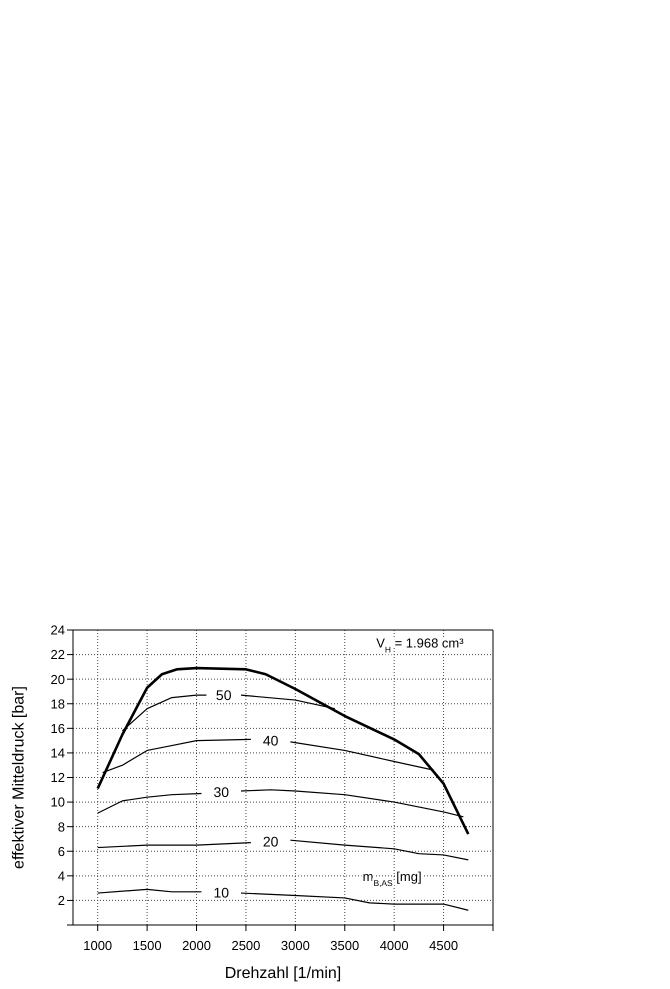 The width and height of the screenshot is (670, 989). What do you see at coordinates (345, 946) in the screenshot?
I see `x-tick-label: 3500` at bounding box center [345, 946].